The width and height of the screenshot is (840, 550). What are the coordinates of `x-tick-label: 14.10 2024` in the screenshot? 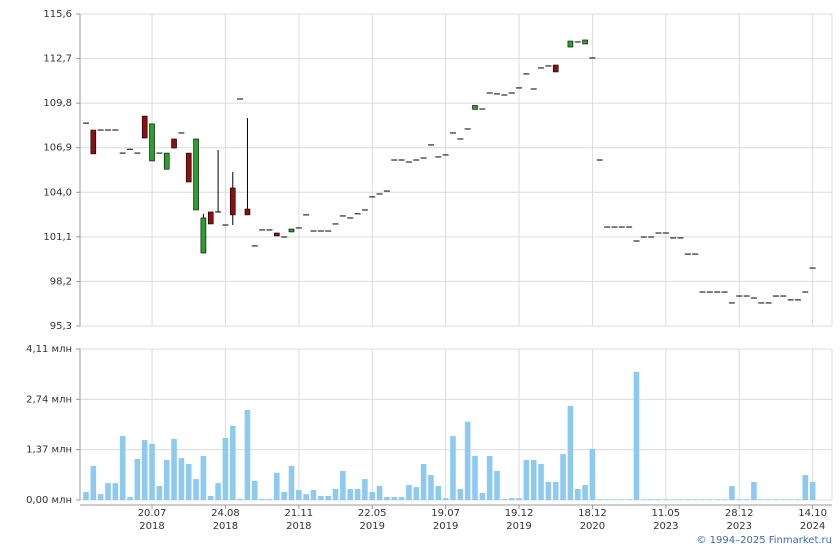 It's located at (812, 520).